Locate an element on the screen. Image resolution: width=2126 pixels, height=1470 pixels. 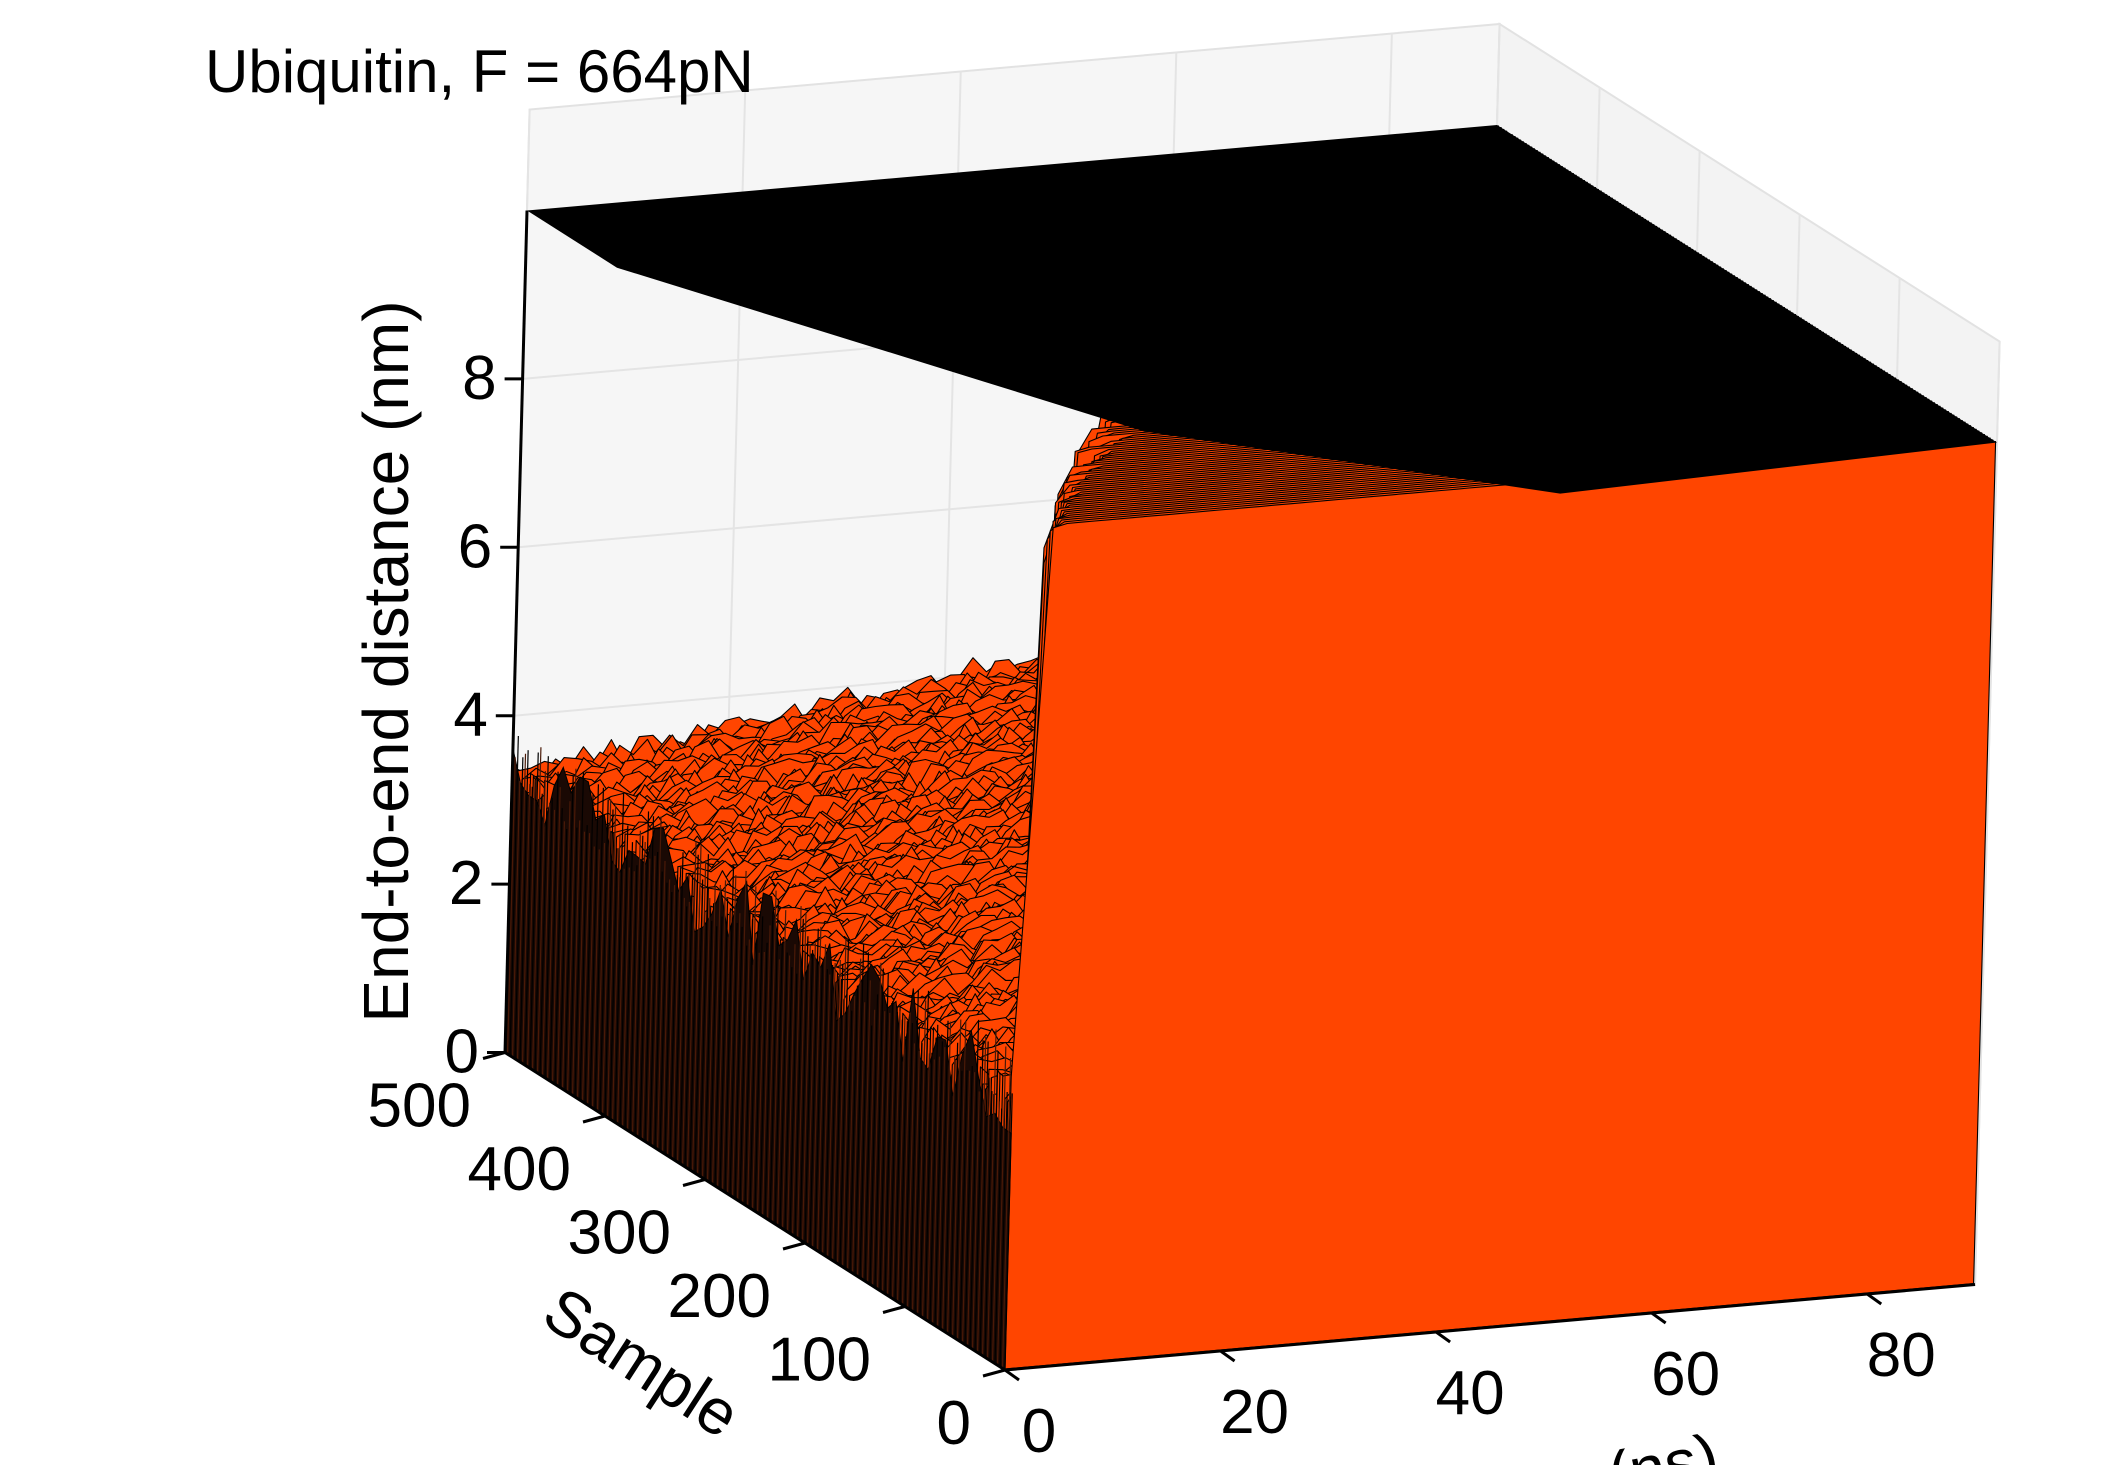
time-tick-label: 20 is located at coordinates (1254, 1412).